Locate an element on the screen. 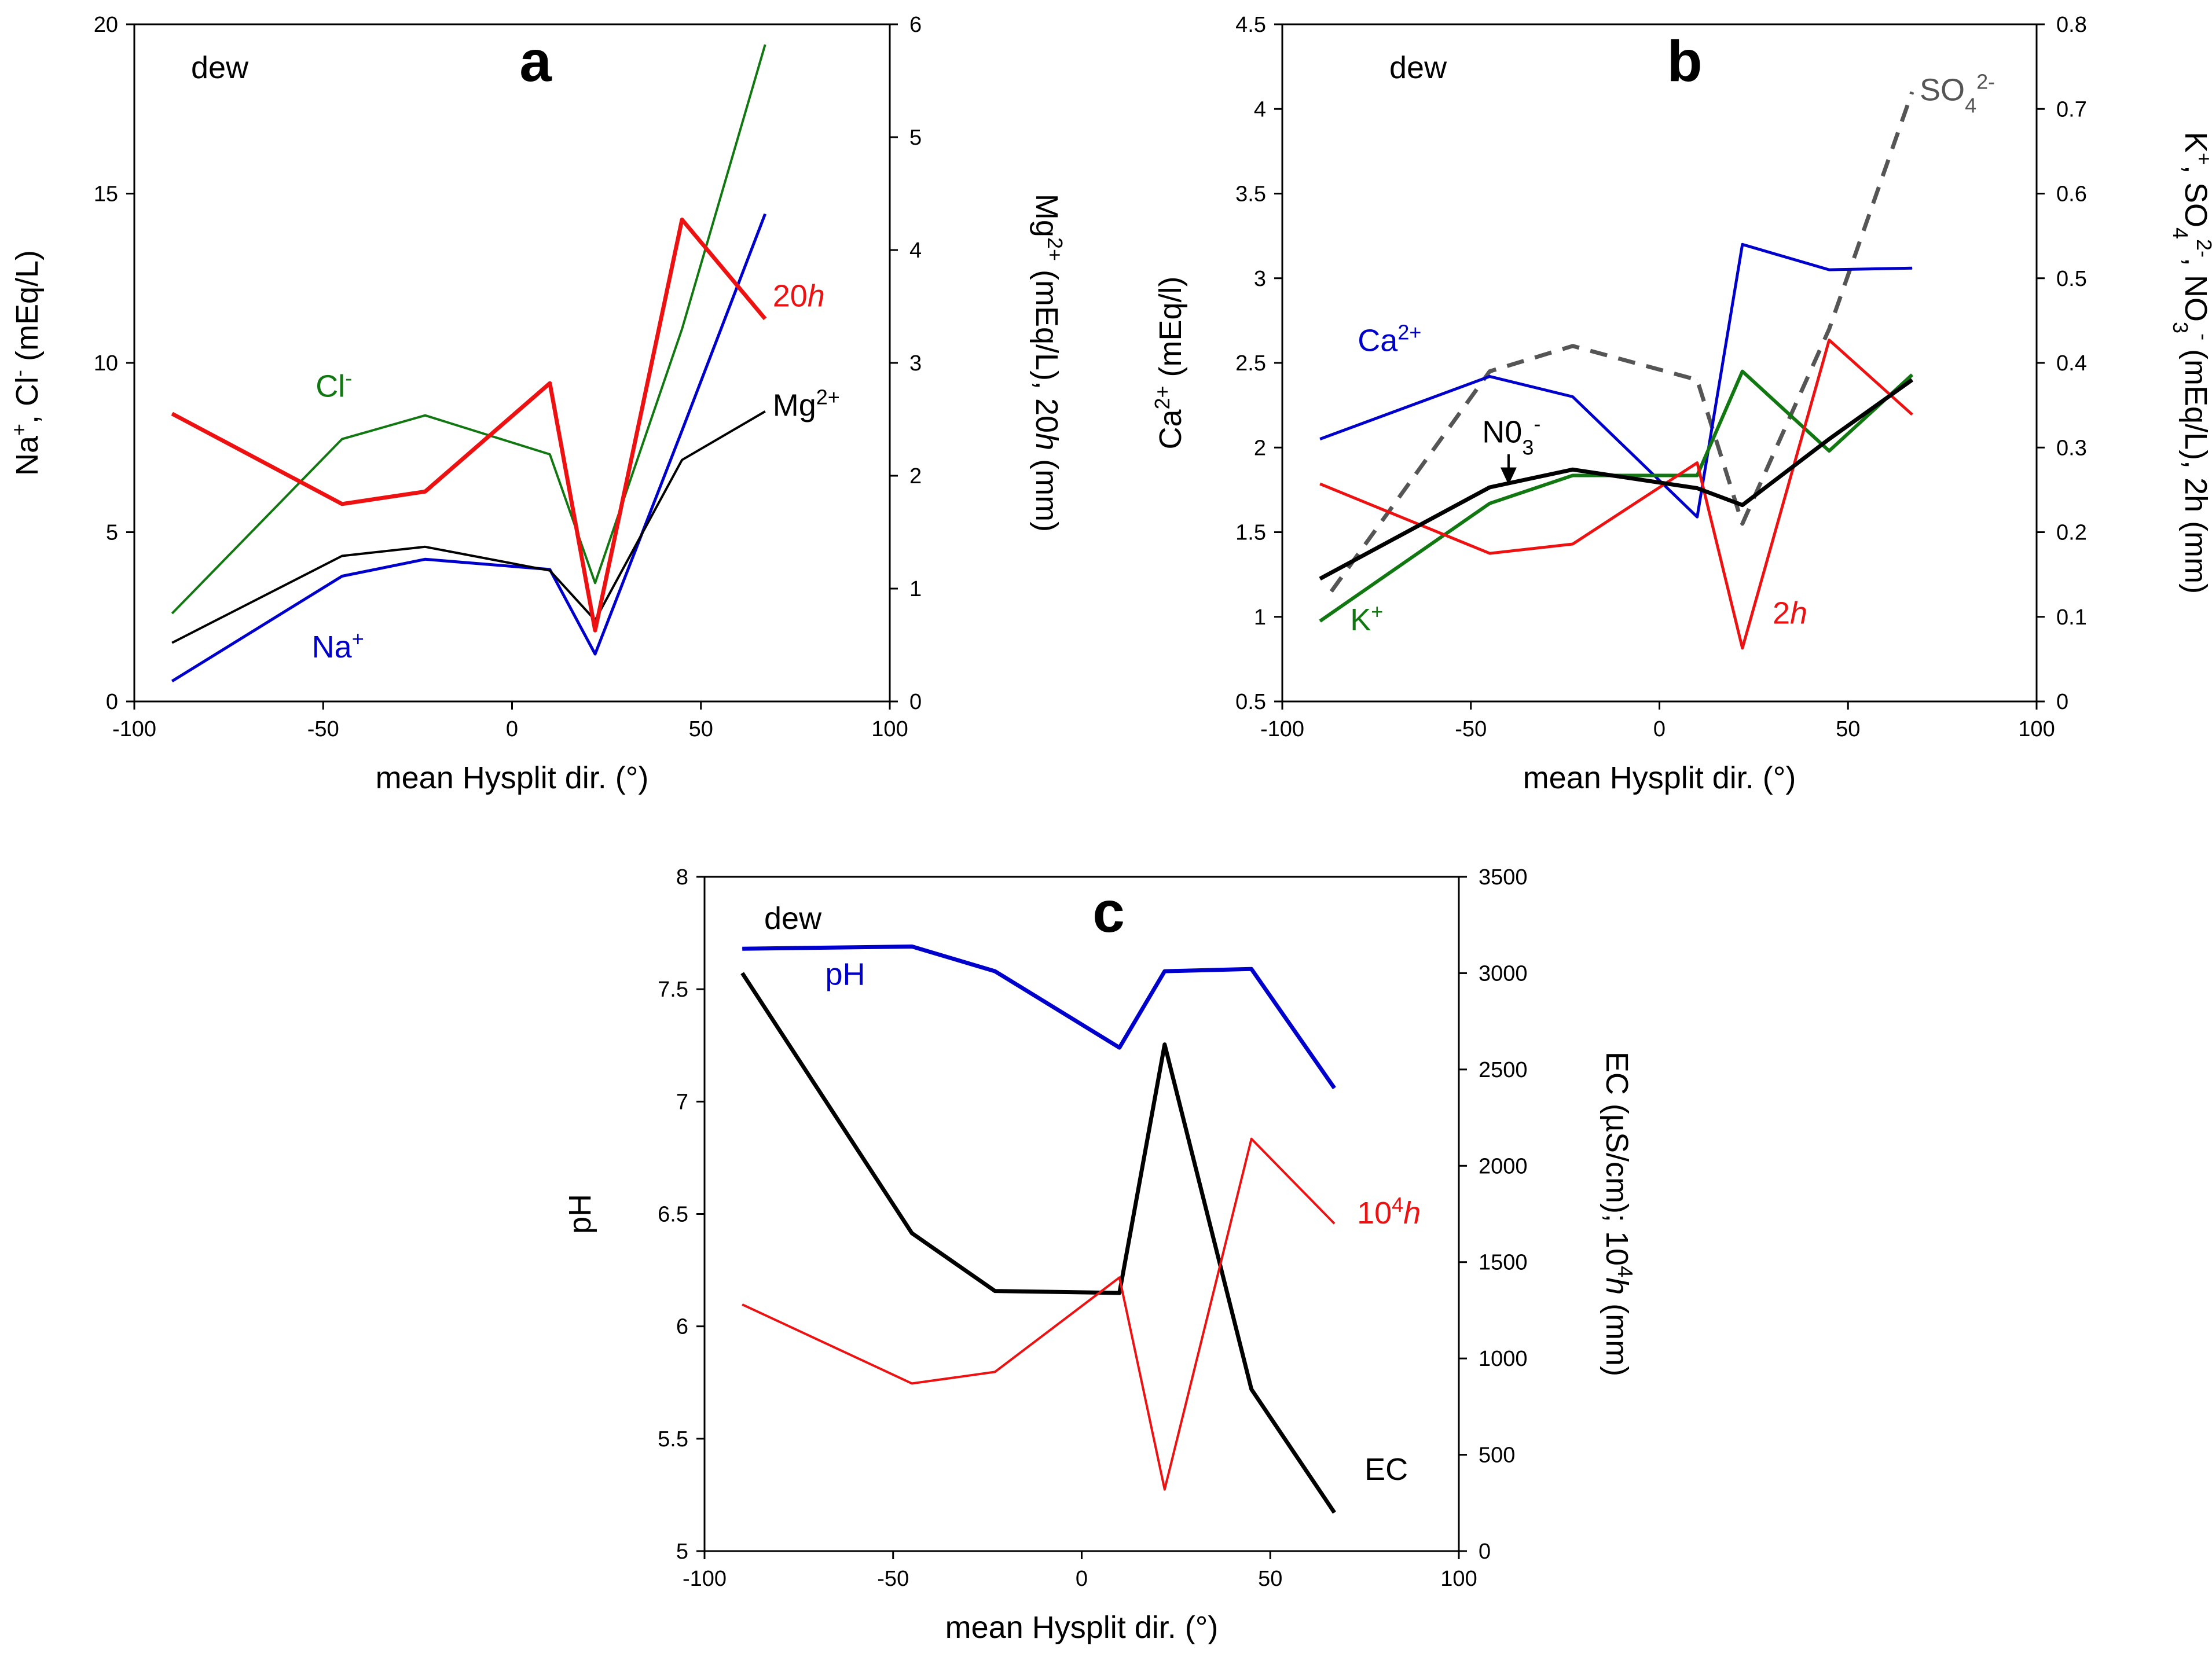  series-label-pH: pH is located at coordinates (845, 974).